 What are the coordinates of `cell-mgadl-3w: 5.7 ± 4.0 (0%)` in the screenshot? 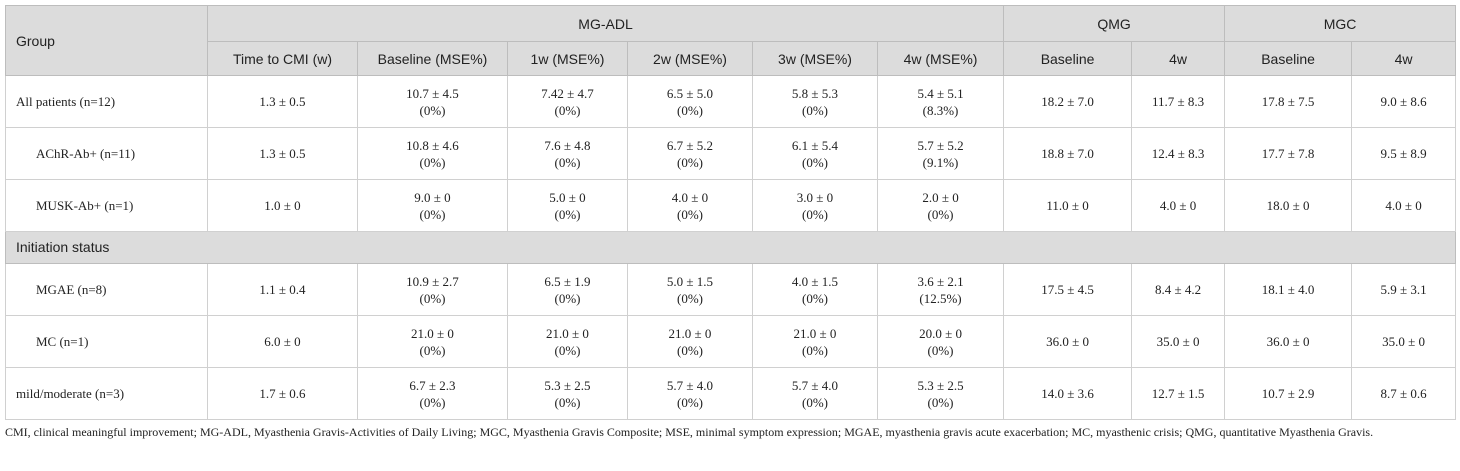 It's located at (815, 393).